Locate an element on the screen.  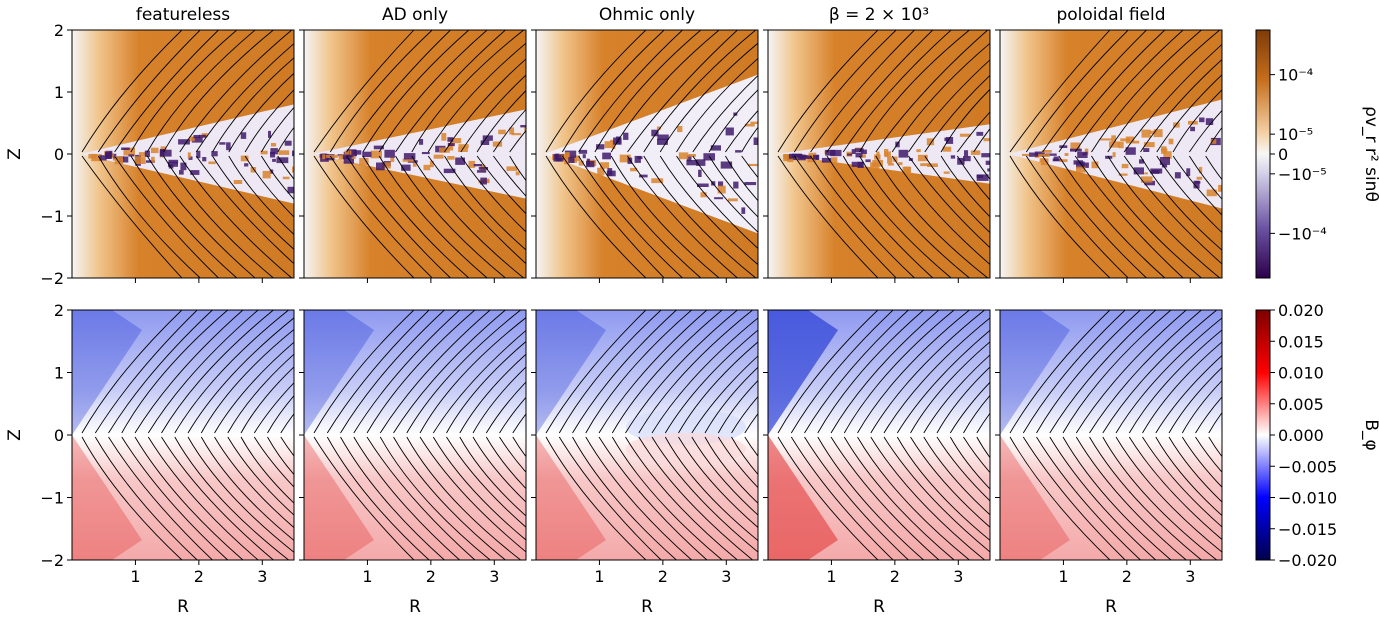
colorbar-label: B_φ is located at coordinates (1370, 434).